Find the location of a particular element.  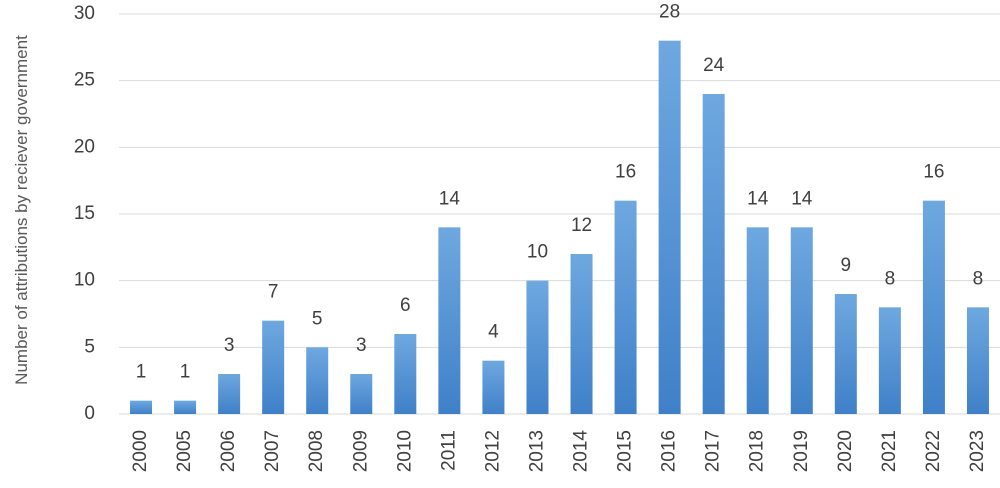

value-label: 28 is located at coordinates (669, 12).